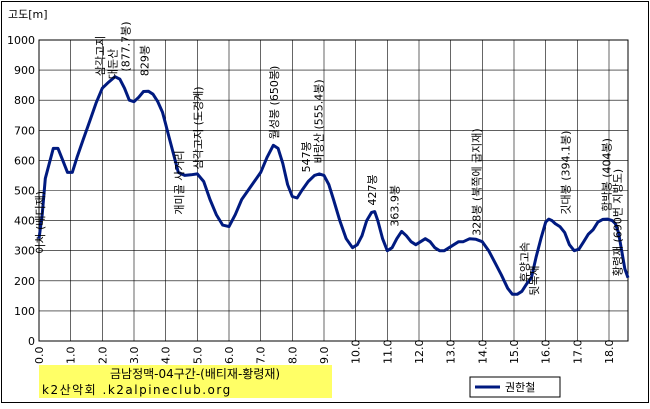 Image resolution: width=650 pixels, height=409 pixels. I want to click on peak-annotation: 깃대봉 (394.1봉), so click(565, 173).